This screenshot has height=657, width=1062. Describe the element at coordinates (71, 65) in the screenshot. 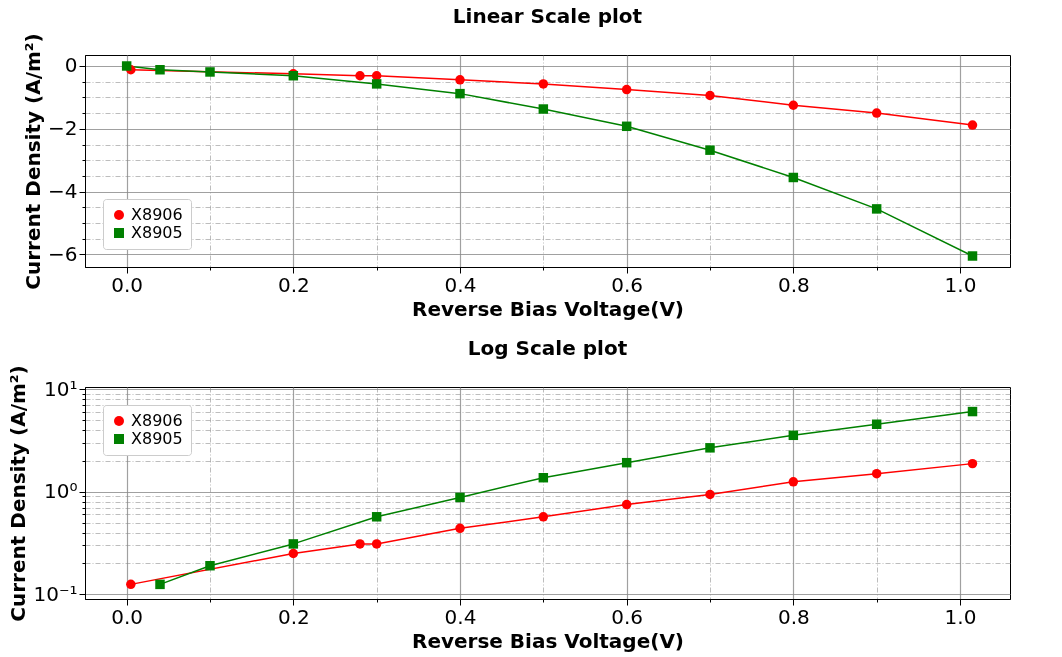

I see `y-tick-label: 0` at that location.